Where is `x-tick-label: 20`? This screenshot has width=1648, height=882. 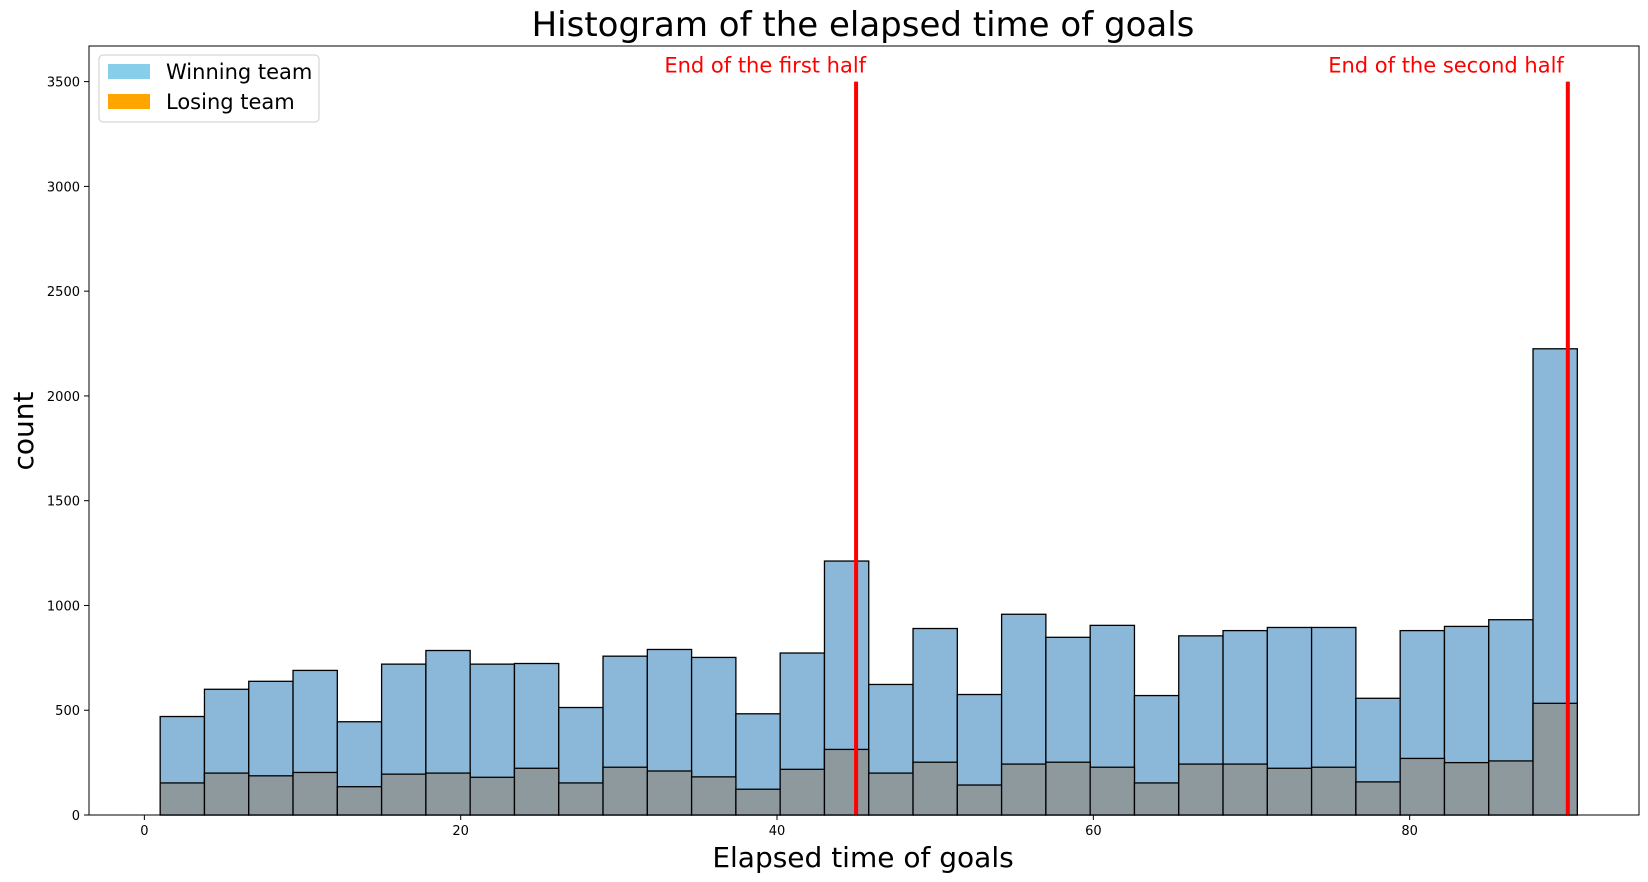 x-tick-label: 20 is located at coordinates (460, 831).